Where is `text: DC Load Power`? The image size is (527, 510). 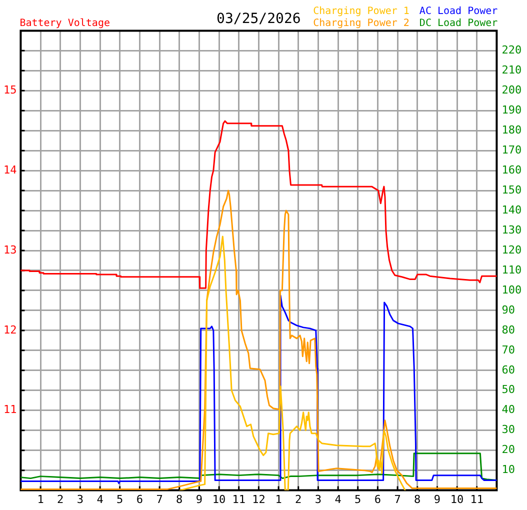
text: DC Load Power is located at coordinates (458, 23).